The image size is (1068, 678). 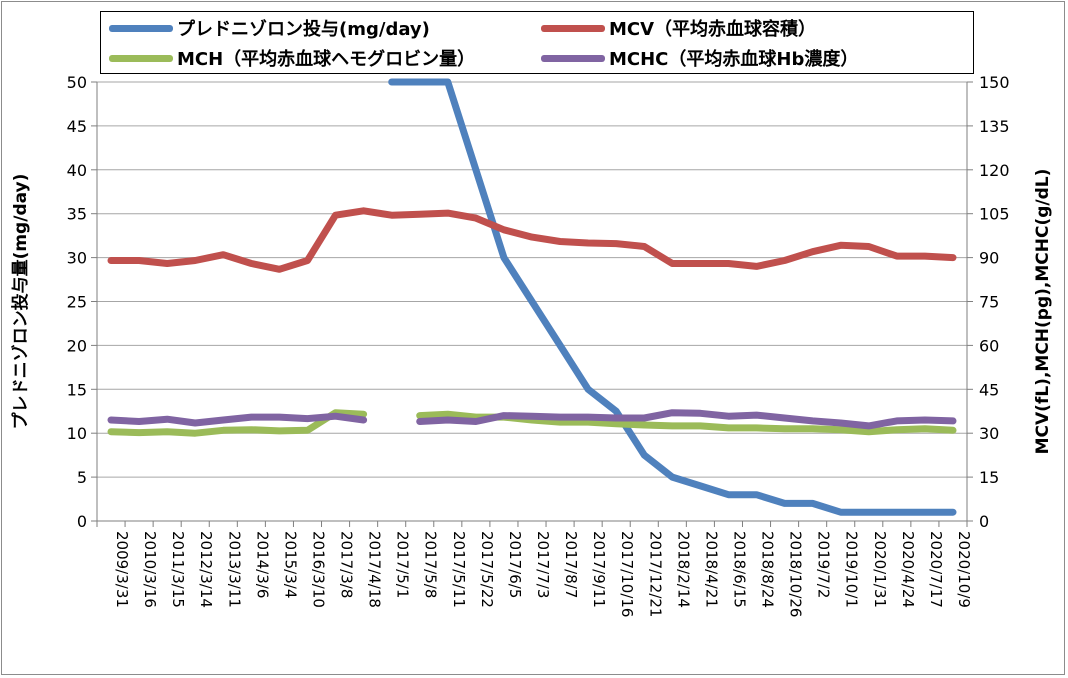 What do you see at coordinates (713, 29) in the screenshot?
I see `legend-label: MCV（平均赤血球容積）` at bounding box center [713, 29].